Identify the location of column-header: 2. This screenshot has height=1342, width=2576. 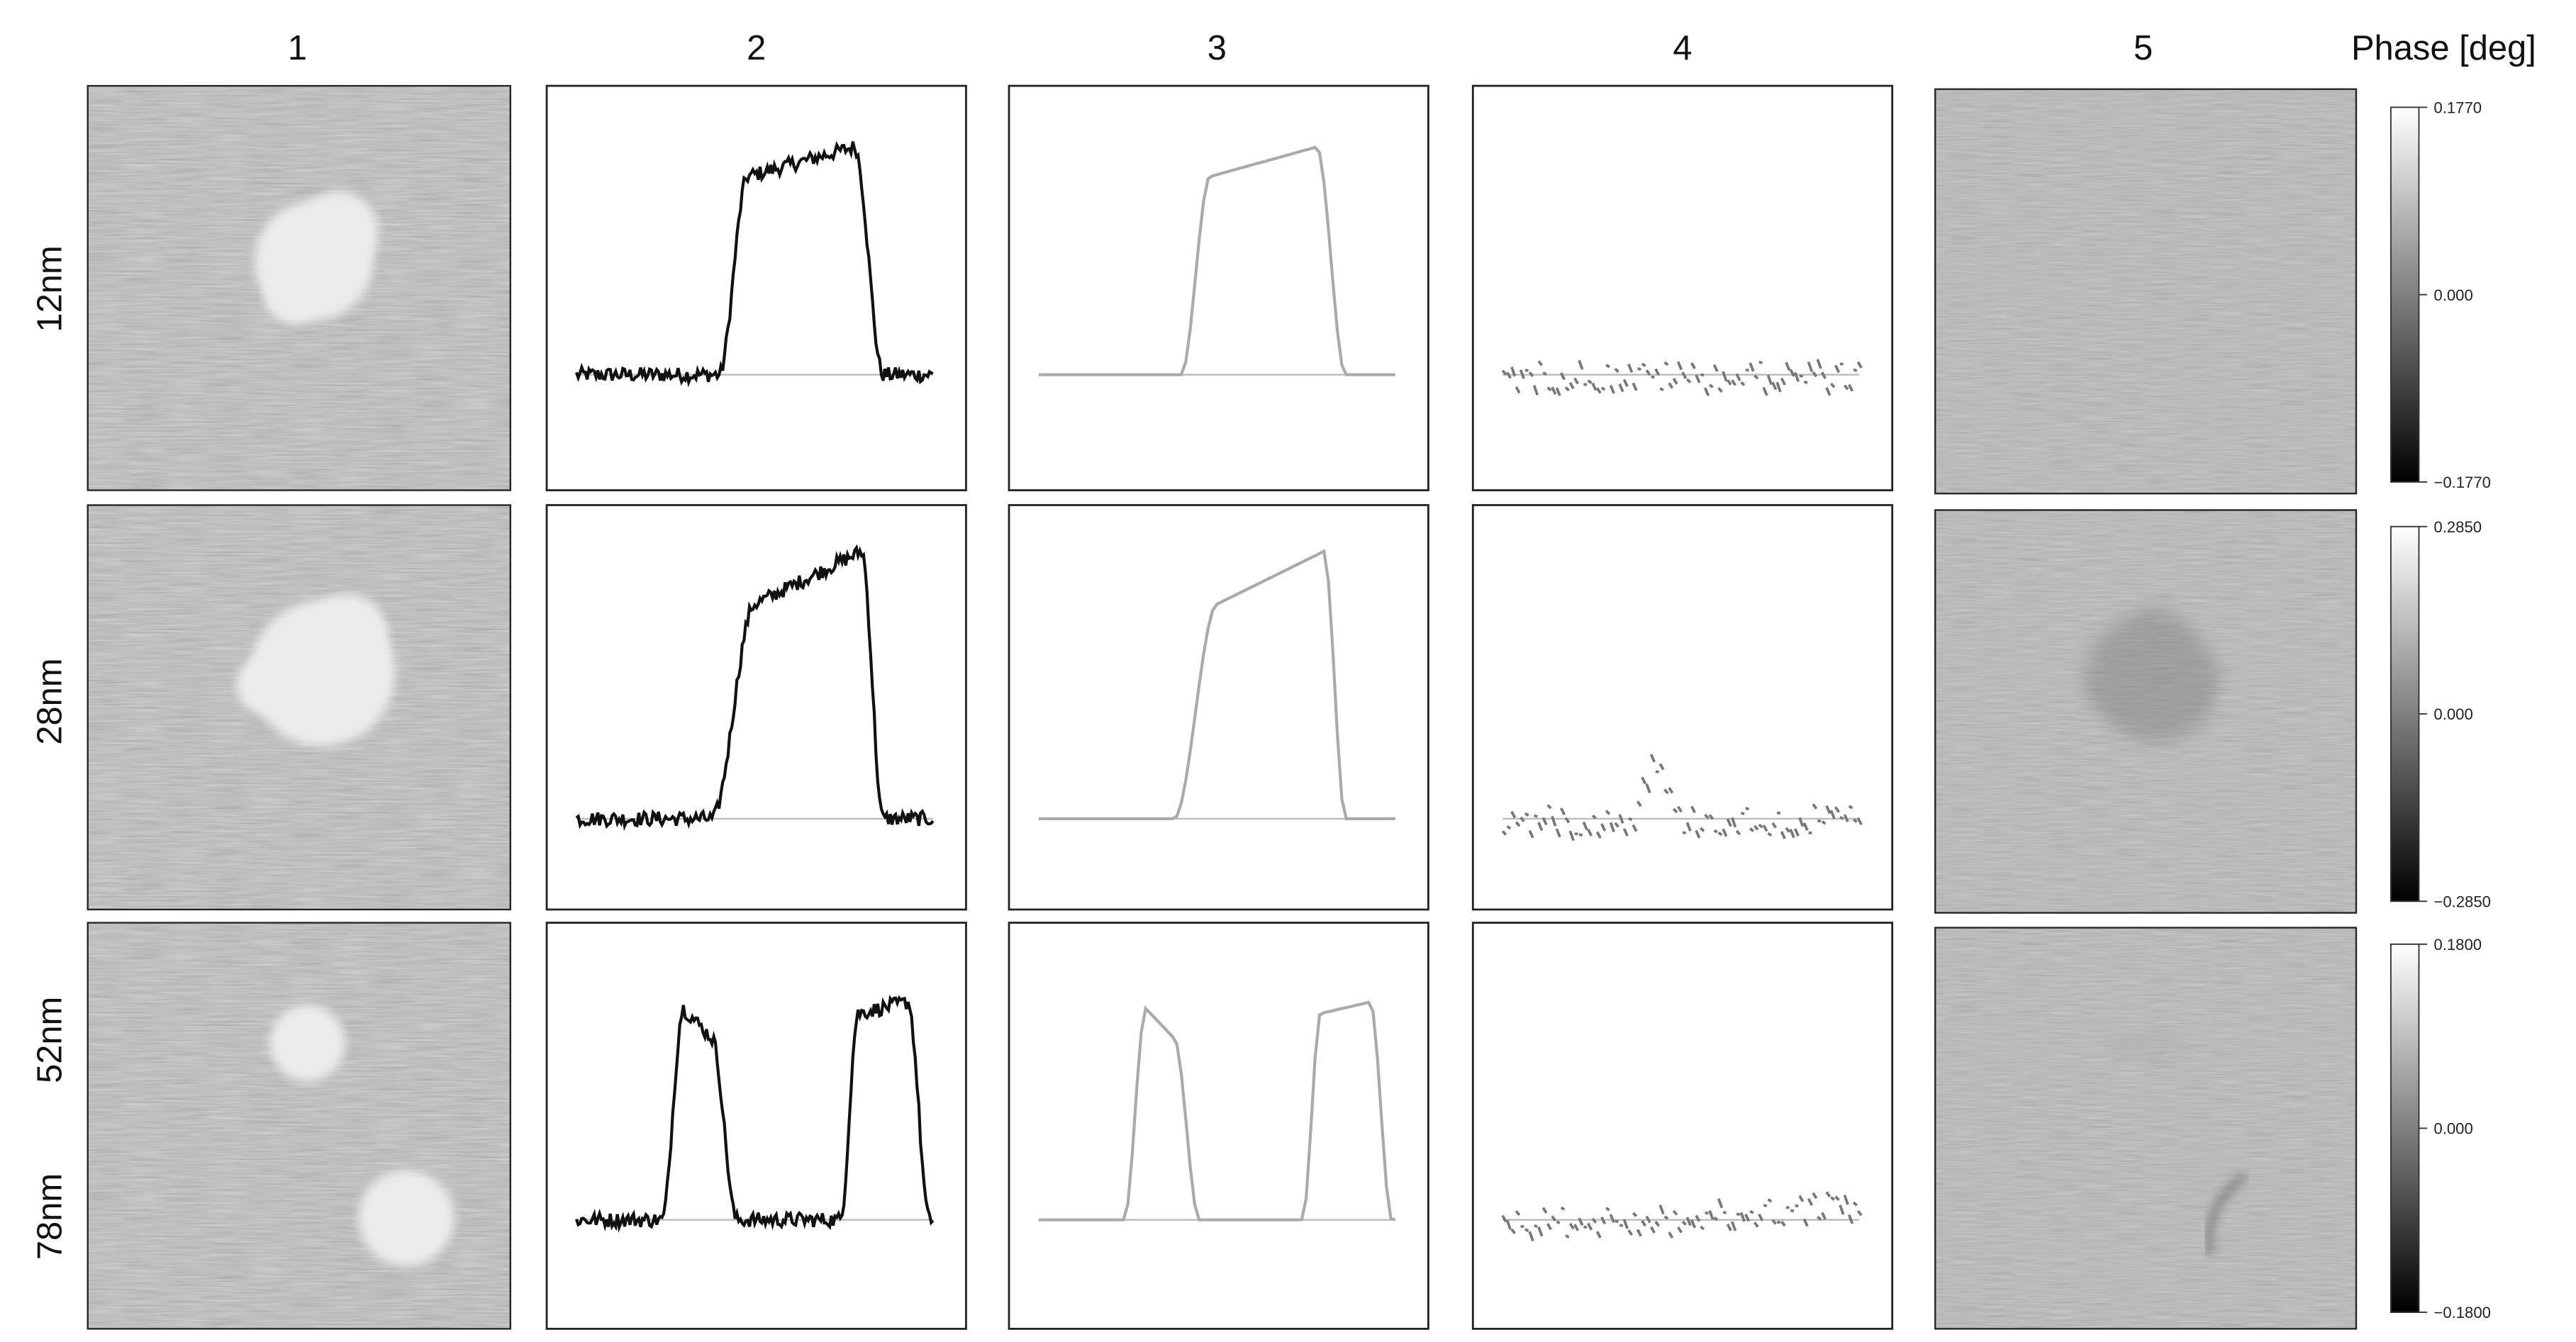
(756, 48).